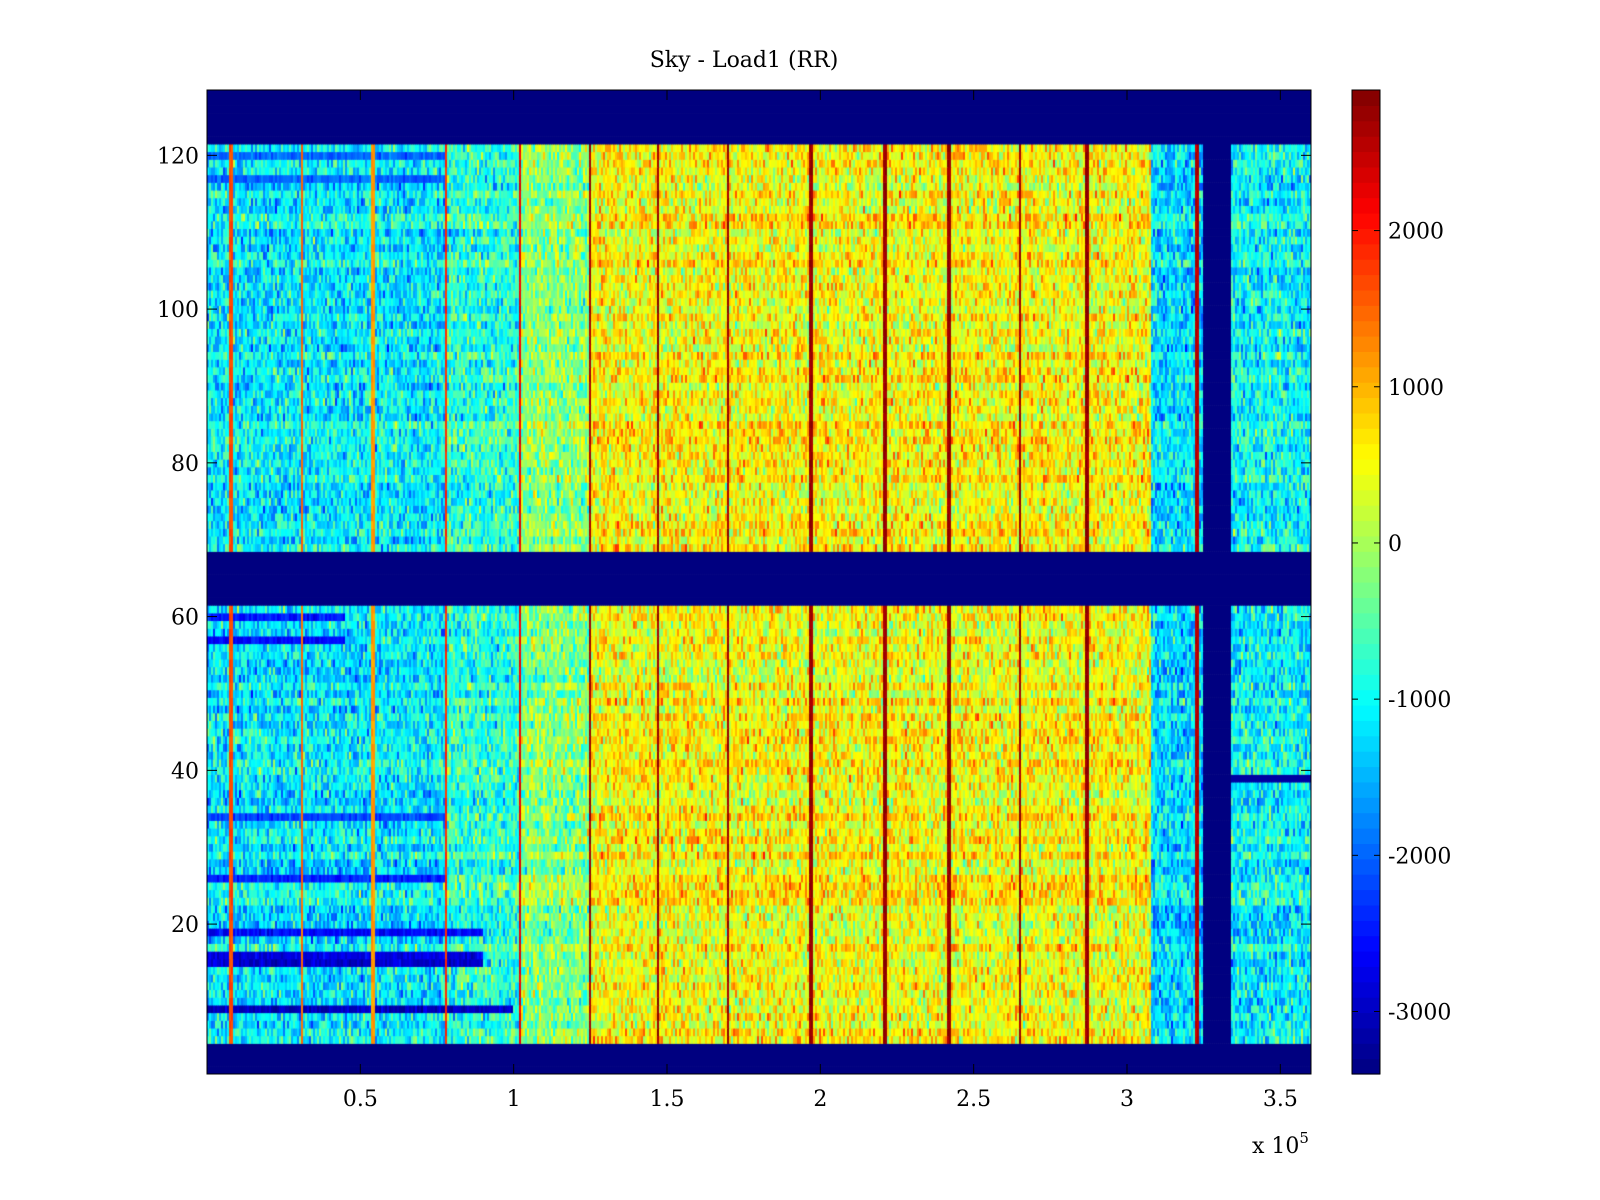 The image size is (1600, 1200). What do you see at coordinates (1416, 232) in the screenshot?
I see `colorbar-tick-label: 2000` at bounding box center [1416, 232].